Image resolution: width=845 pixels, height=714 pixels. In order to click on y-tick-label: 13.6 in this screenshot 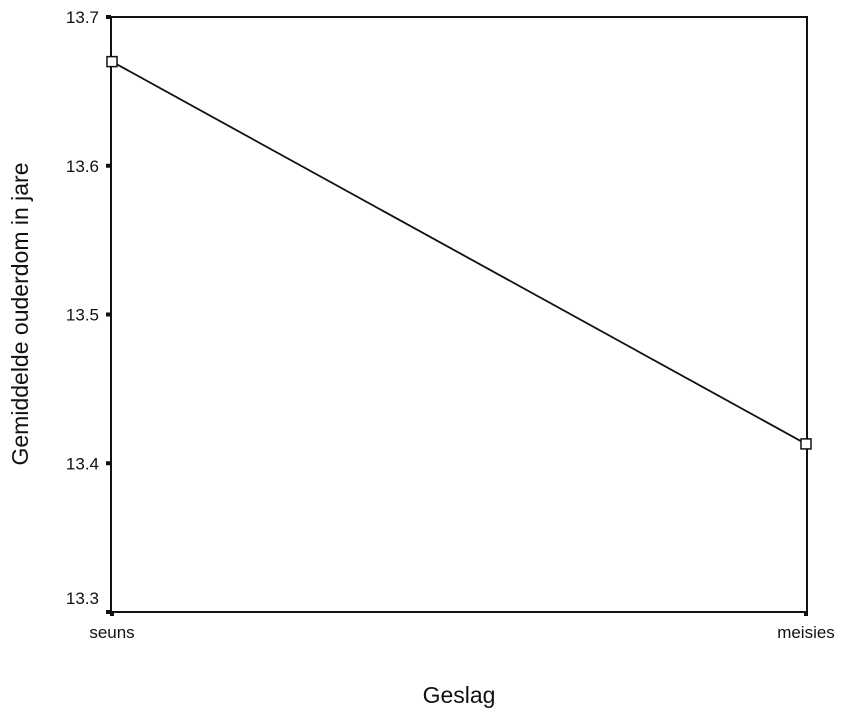, I will do `click(82, 166)`.